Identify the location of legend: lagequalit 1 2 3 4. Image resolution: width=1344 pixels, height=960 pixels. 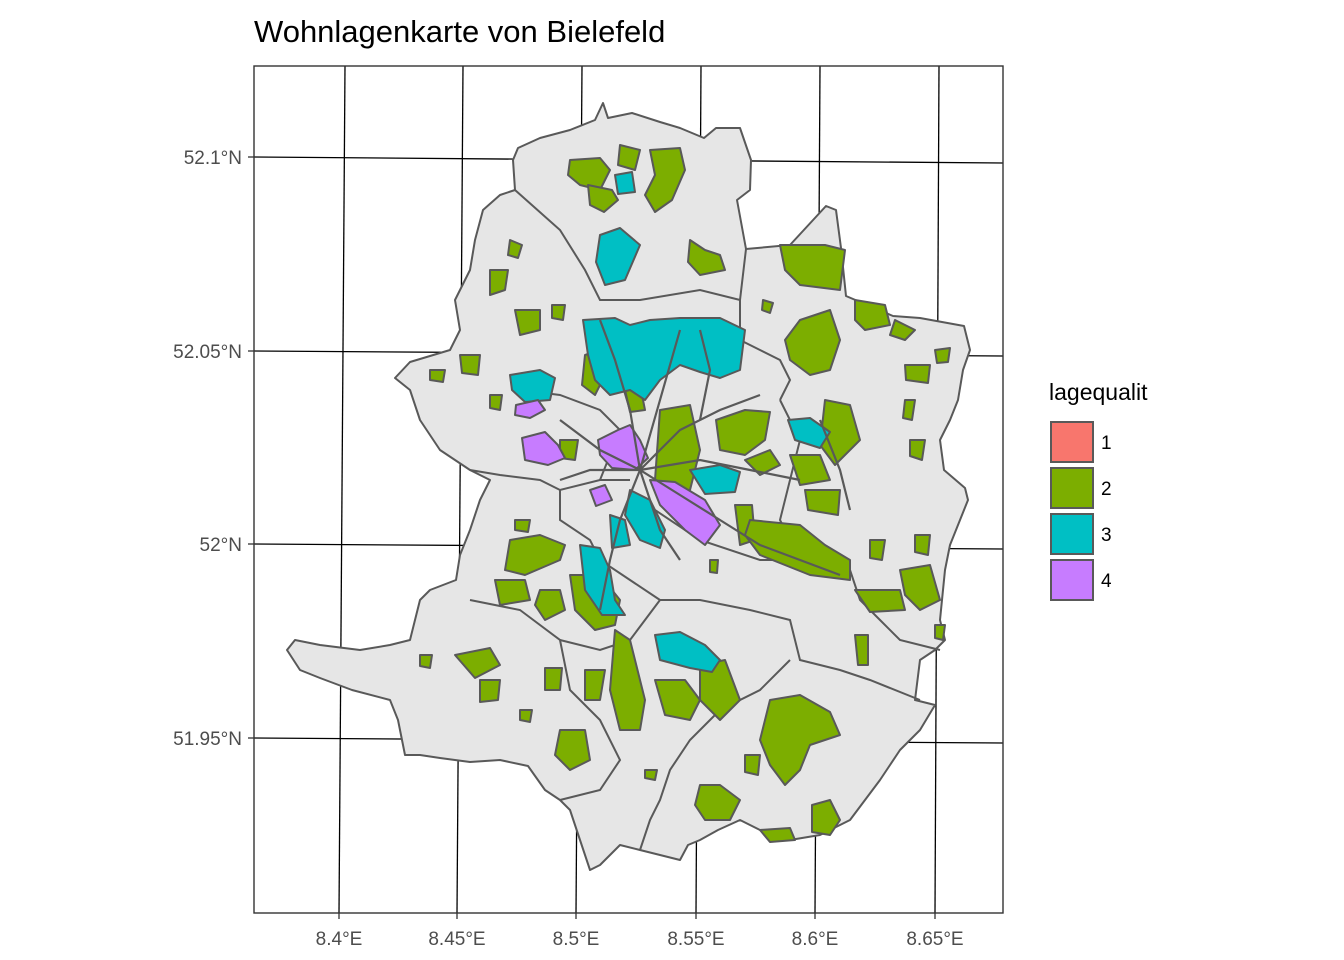
(1098, 490).